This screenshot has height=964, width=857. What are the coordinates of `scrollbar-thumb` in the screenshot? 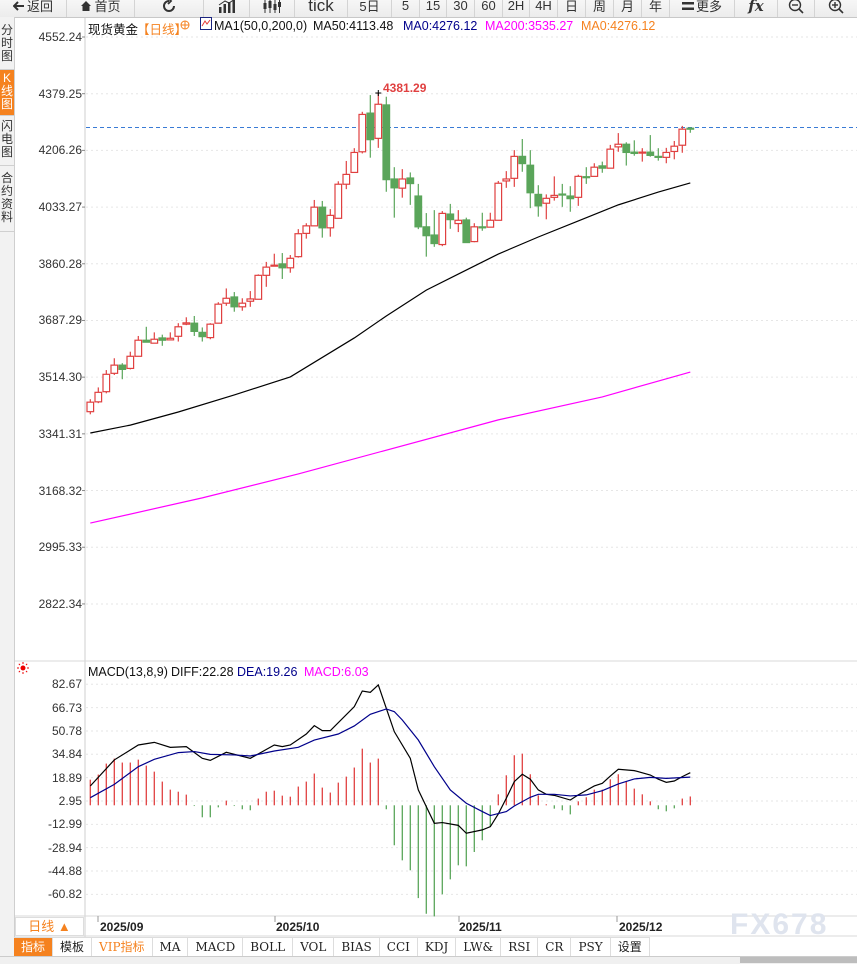 It's located at (798, 960).